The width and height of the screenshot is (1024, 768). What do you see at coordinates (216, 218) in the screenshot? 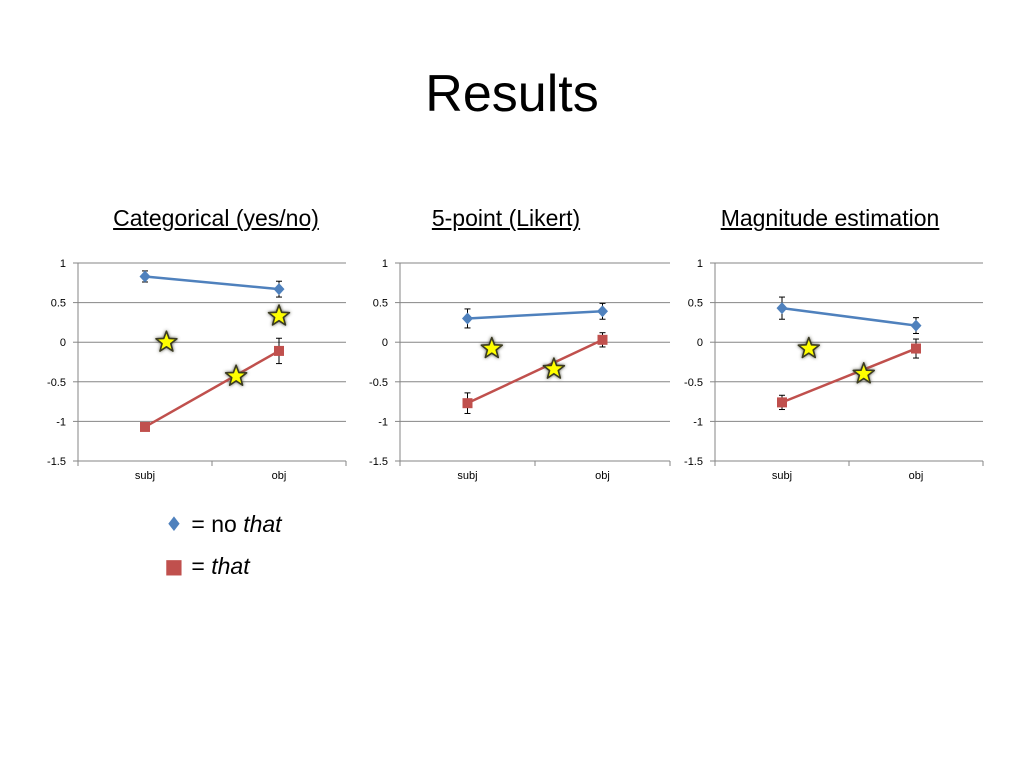
I see `chart-1-title: Categorical (yes/no)` at bounding box center [216, 218].